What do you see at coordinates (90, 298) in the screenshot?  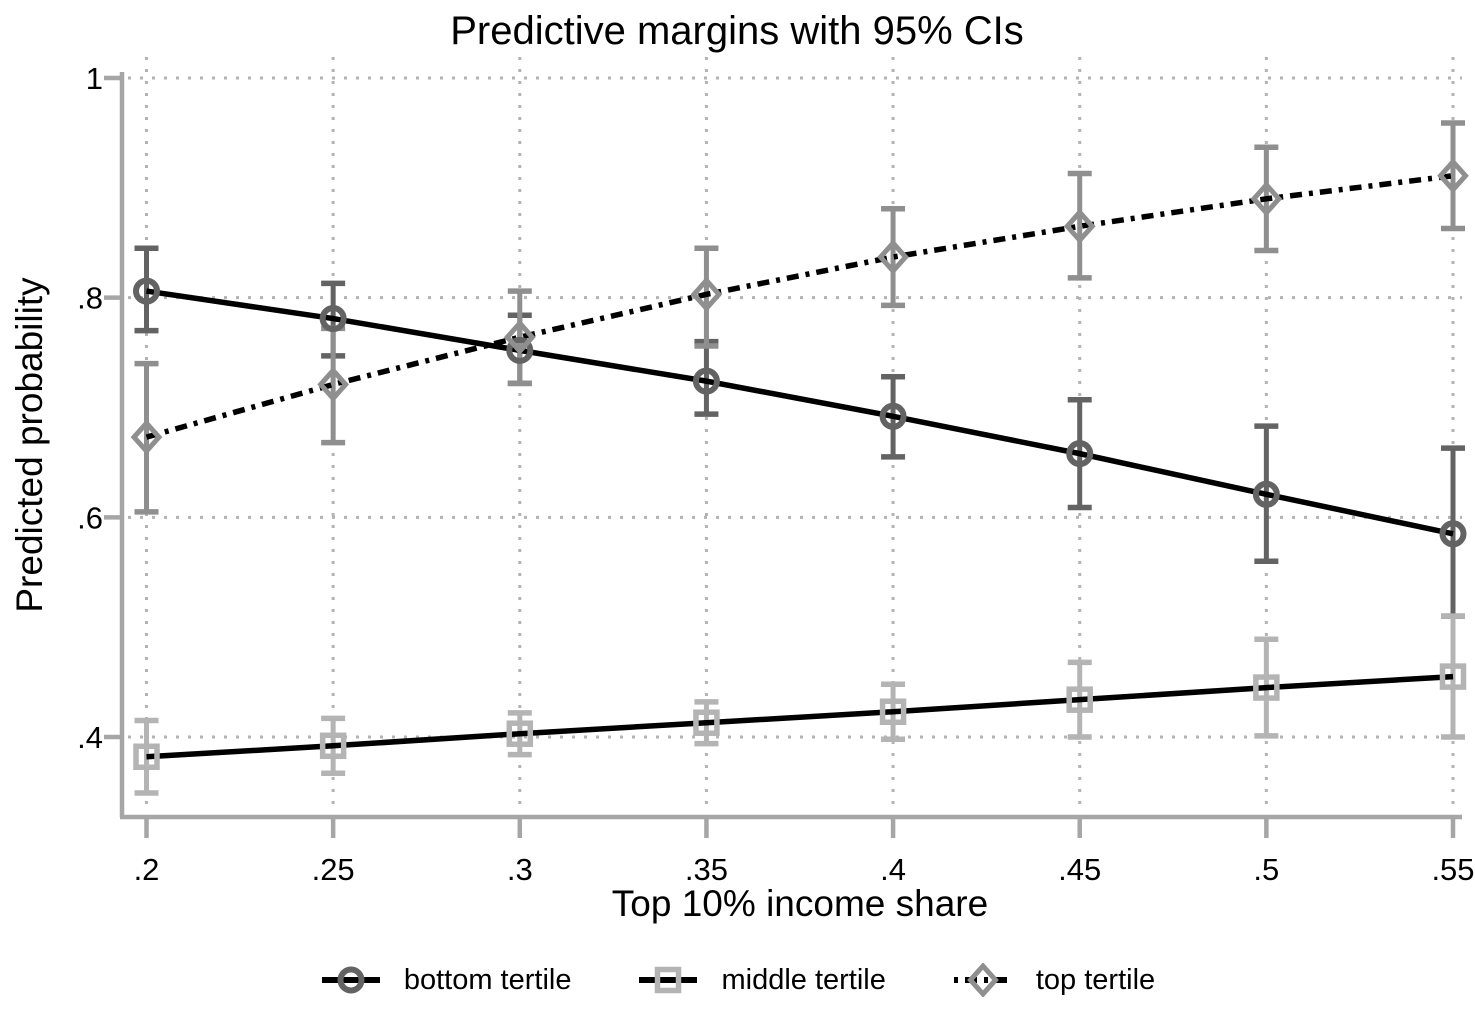 I see `y-tick-label: .8` at bounding box center [90, 298].